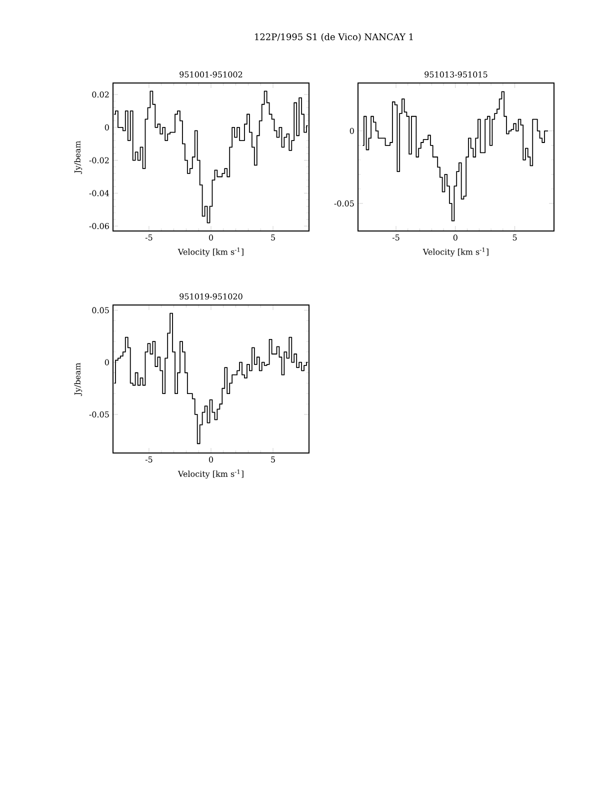  I want to click on text: 122P/1995 S1 (de Vico) NANCAY 1, so click(334, 37).